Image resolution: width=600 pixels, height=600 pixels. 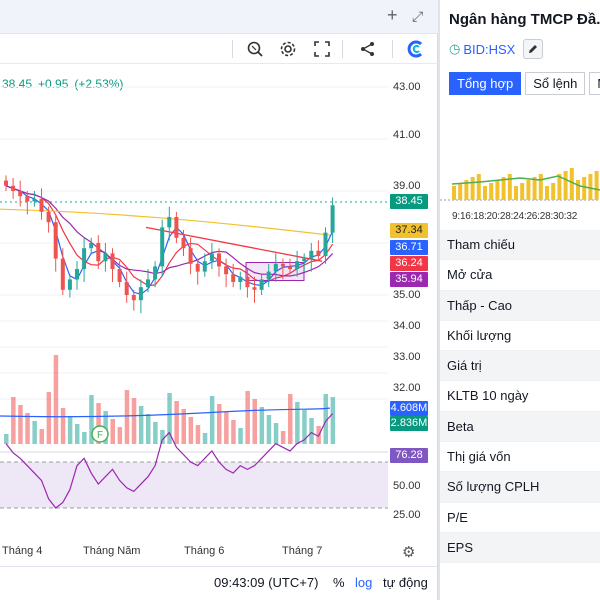 I want to click on ma-blue-badge: 36.71, so click(x=409, y=247).